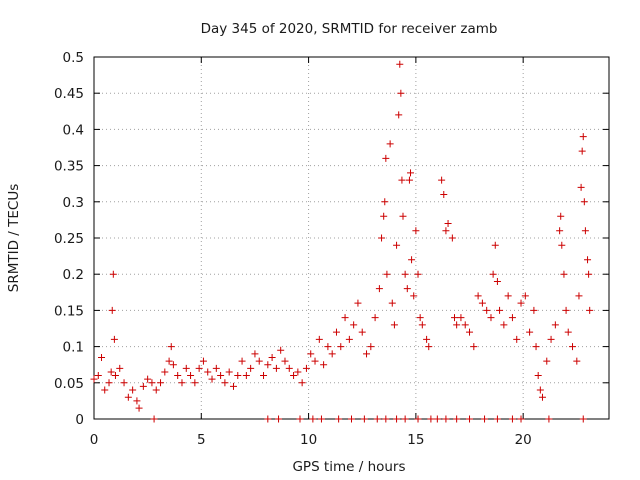 The image size is (640, 480). I want to click on x-tick-label: 20, so click(523, 440).